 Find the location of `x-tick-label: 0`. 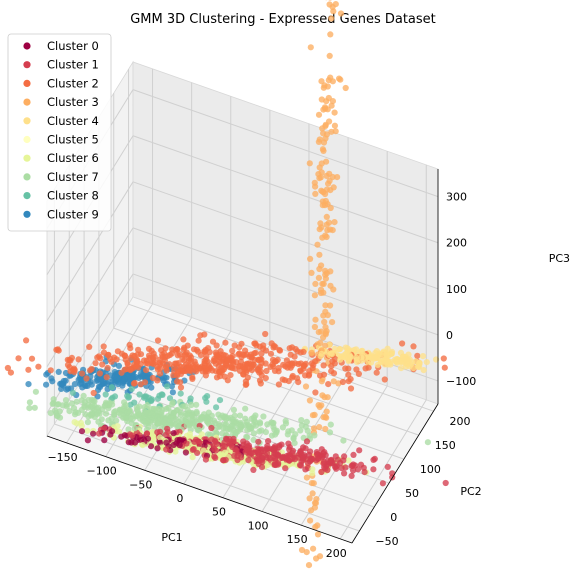

x-tick-label: 0 is located at coordinates (179, 498).